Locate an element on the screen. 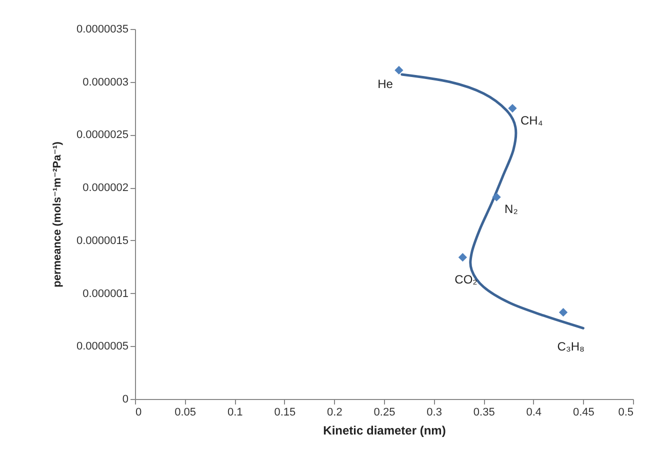 This screenshot has height=465, width=648. x-tick-label: 0.5 is located at coordinates (626, 412).